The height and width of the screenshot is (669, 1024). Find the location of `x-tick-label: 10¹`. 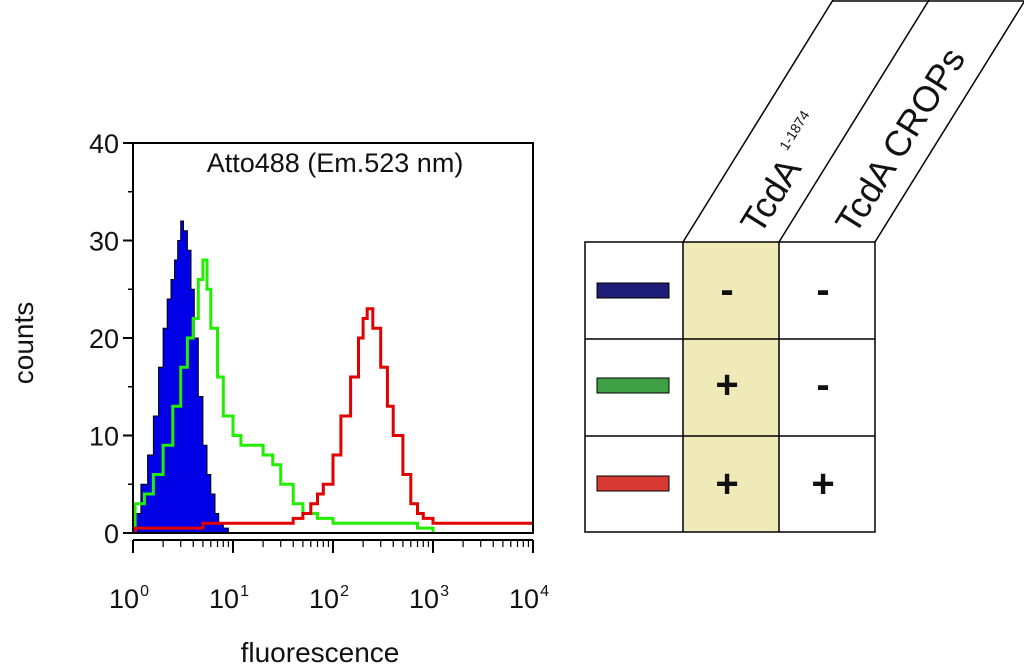

x-tick-label: 10¹ is located at coordinates (229, 598).